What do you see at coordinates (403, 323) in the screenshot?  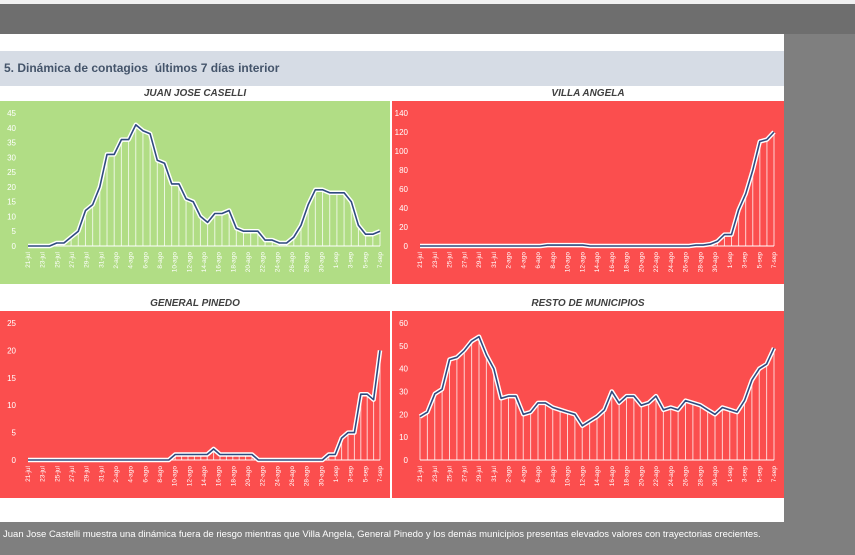 I see `y-tick-label: 60` at bounding box center [403, 323].